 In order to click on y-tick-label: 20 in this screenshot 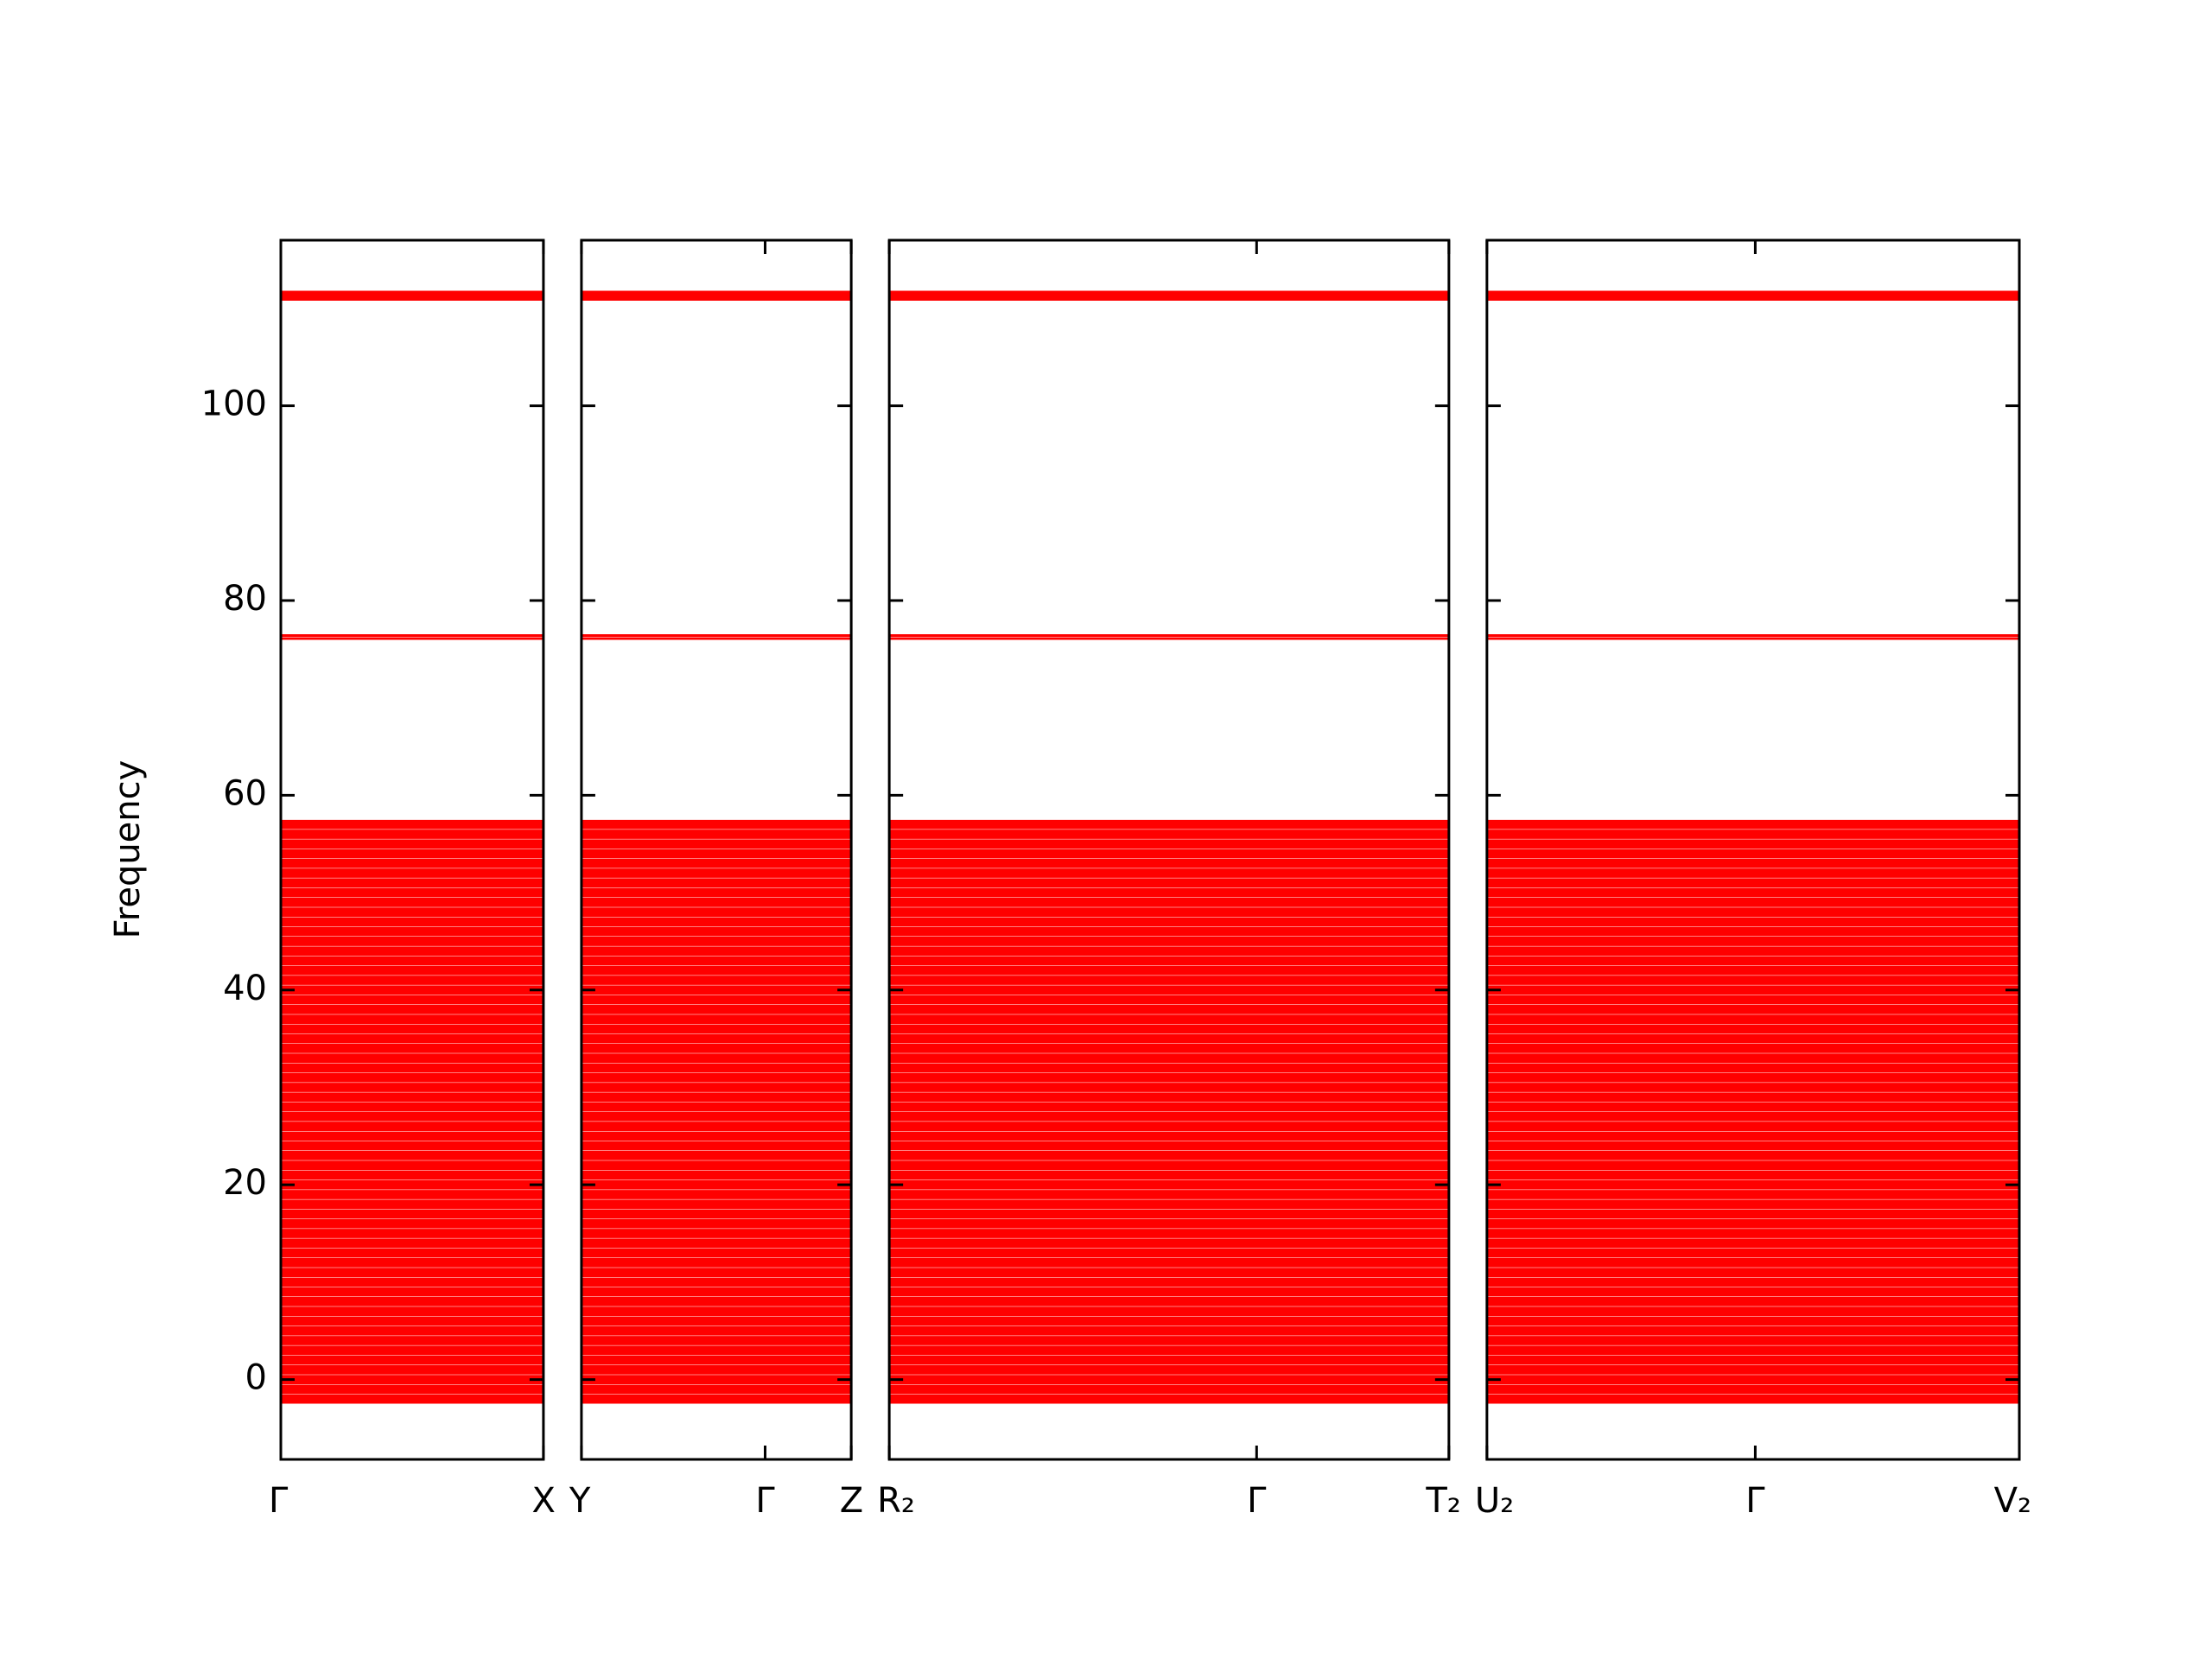, I will do `click(245, 1183)`.